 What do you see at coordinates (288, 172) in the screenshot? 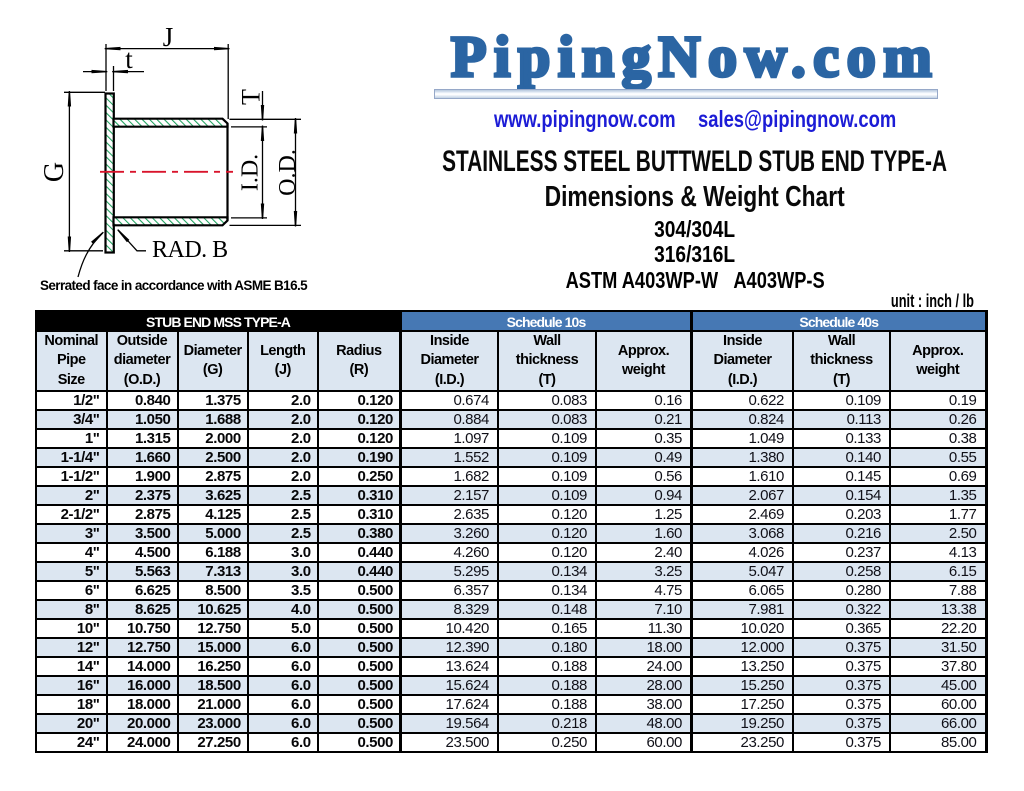
I see `svg-text: O.D.` at bounding box center [288, 172].